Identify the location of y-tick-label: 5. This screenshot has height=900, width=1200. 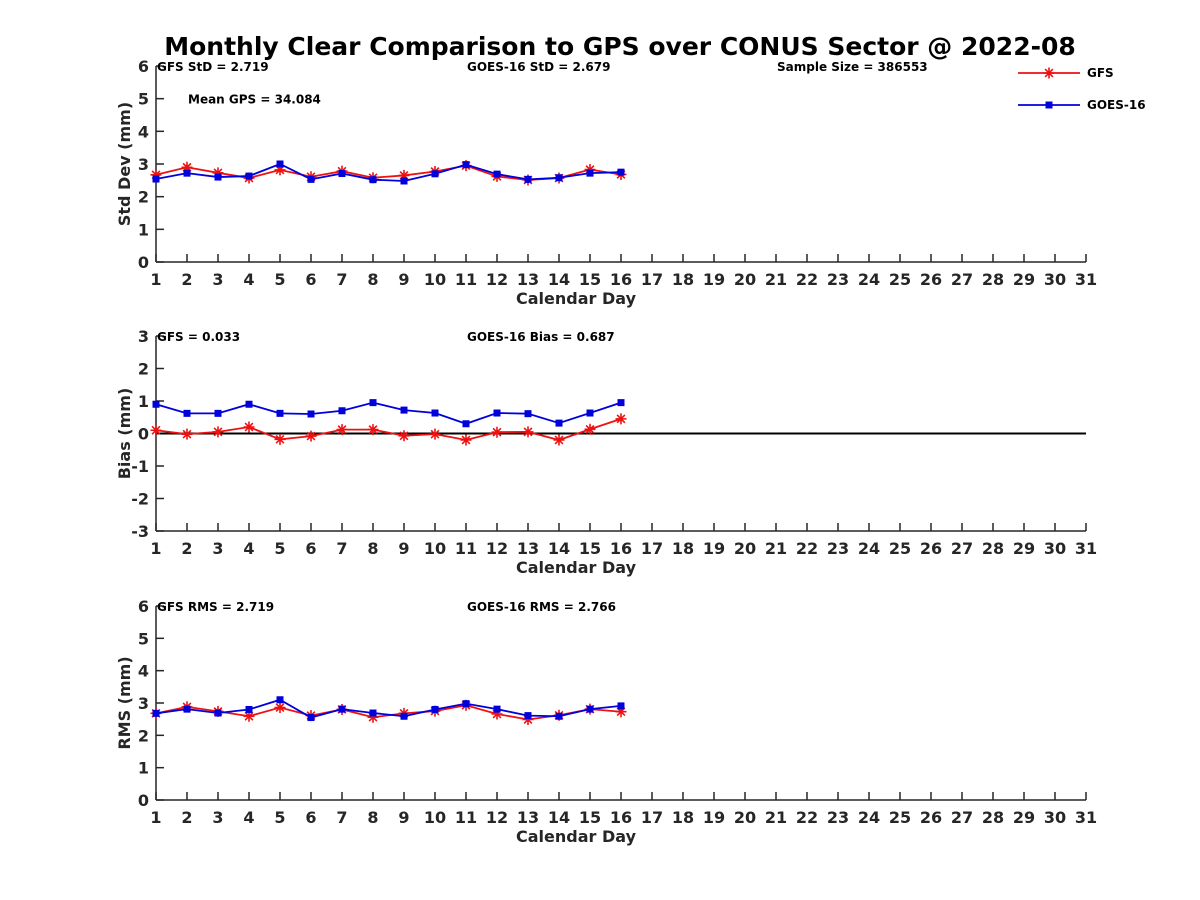
(143, 638).